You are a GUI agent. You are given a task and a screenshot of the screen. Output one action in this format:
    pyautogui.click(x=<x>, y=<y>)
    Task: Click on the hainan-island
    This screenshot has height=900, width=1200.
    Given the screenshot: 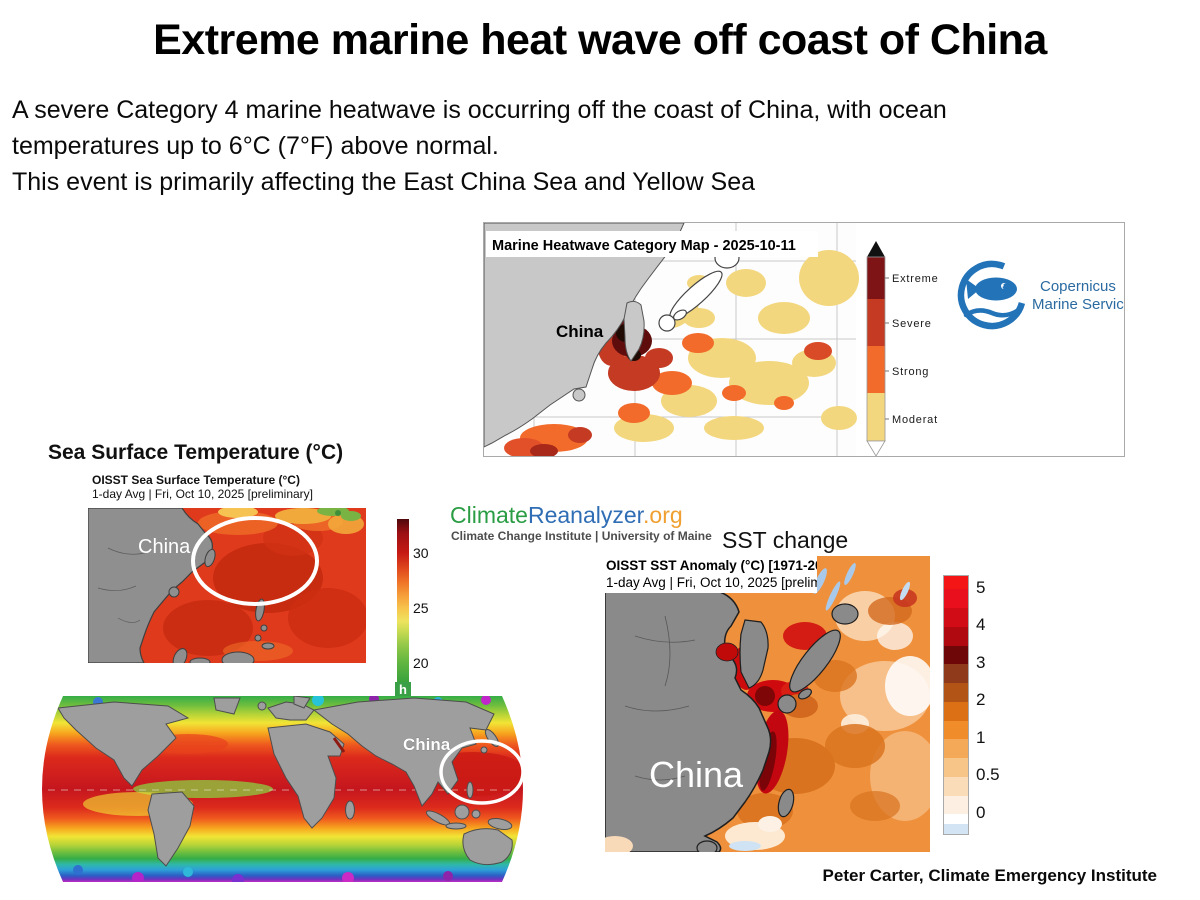 What is the action you would take?
    pyautogui.click(x=579, y=395)
    